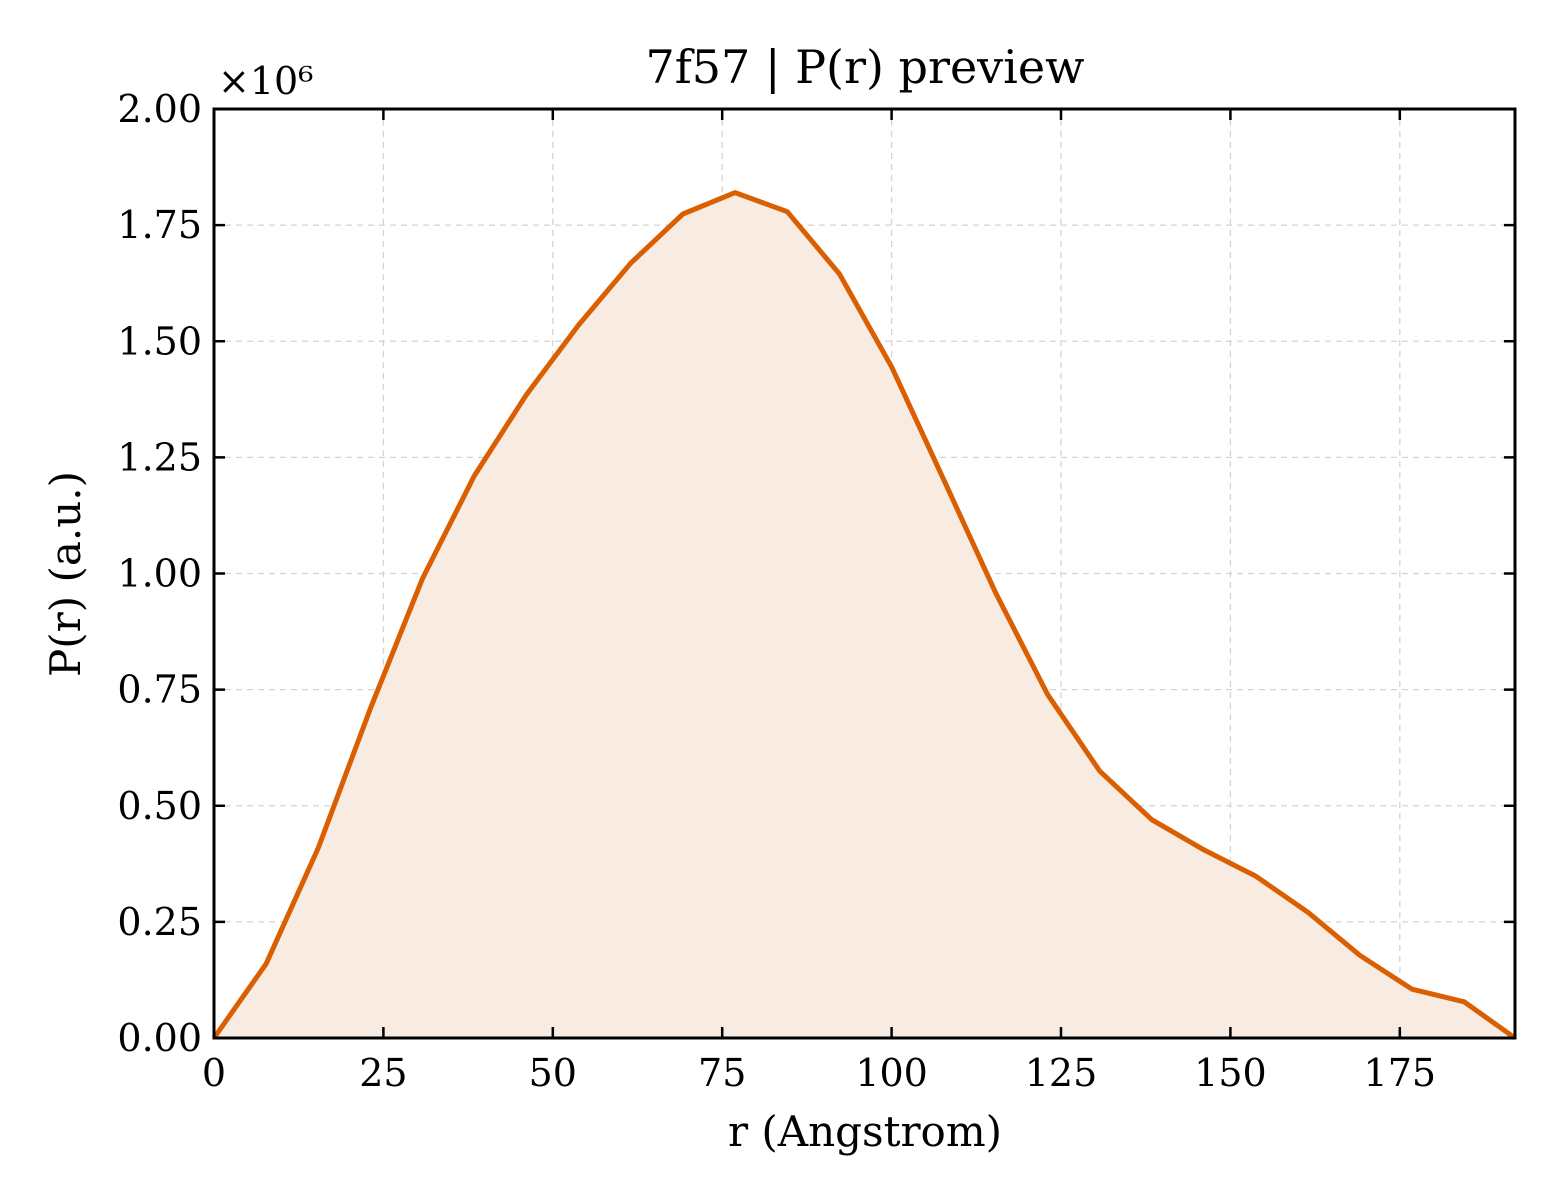 The image size is (1560, 1200). What do you see at coordinates (383, 1073) in the screenshot?
I see `x-tick-label: 25` at bounding box center [383, 1073].